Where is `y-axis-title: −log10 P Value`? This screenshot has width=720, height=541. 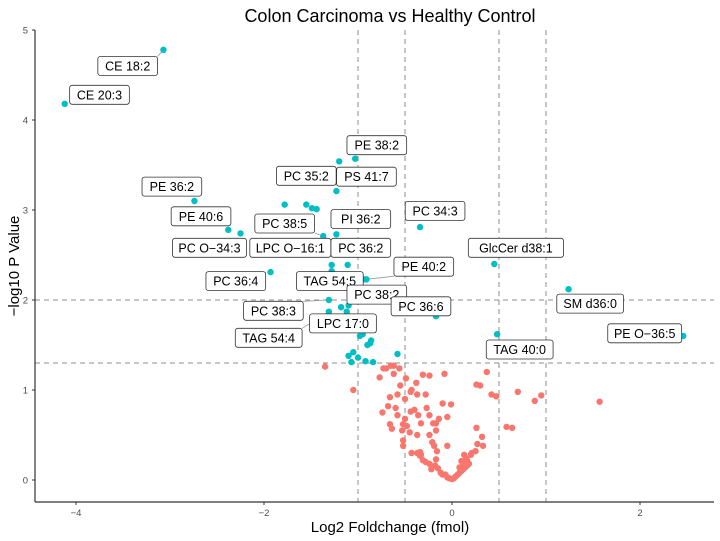
y-axis-title: −log10 P Value is located at coordinates (14, 266).